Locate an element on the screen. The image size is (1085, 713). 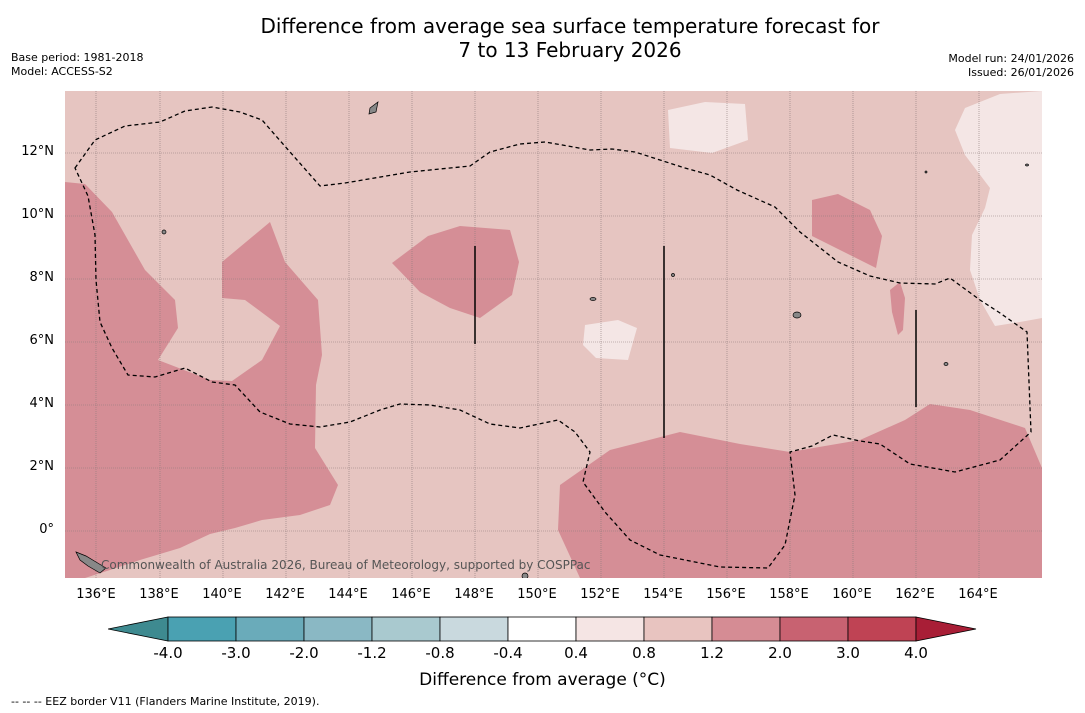
x-tick-label: 152°E is located at coordinates (600, 594).